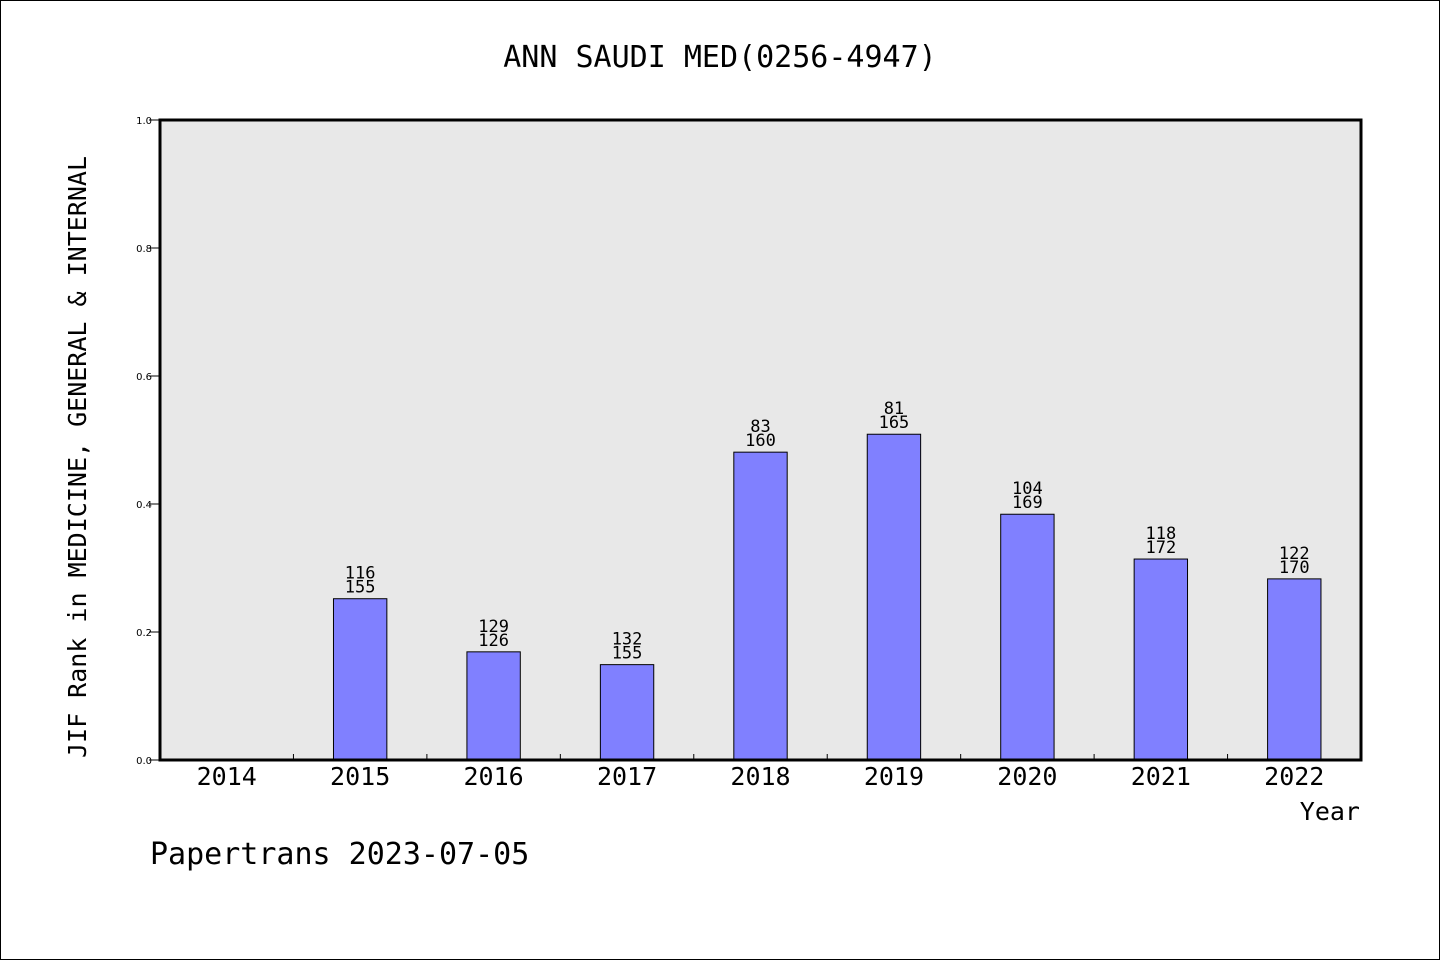 The image size is (1440, 960). I want to click on bar-2018, so click(760, 606).